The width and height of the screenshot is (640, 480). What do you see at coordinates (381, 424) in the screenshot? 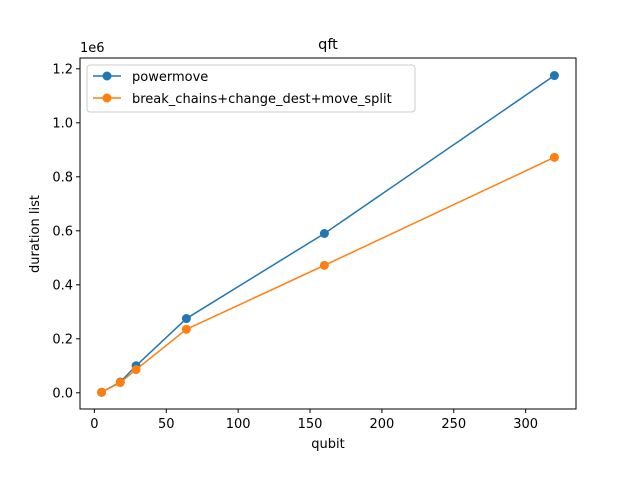
I see `x-tick-label: 200` at bounding box center [381, 424].